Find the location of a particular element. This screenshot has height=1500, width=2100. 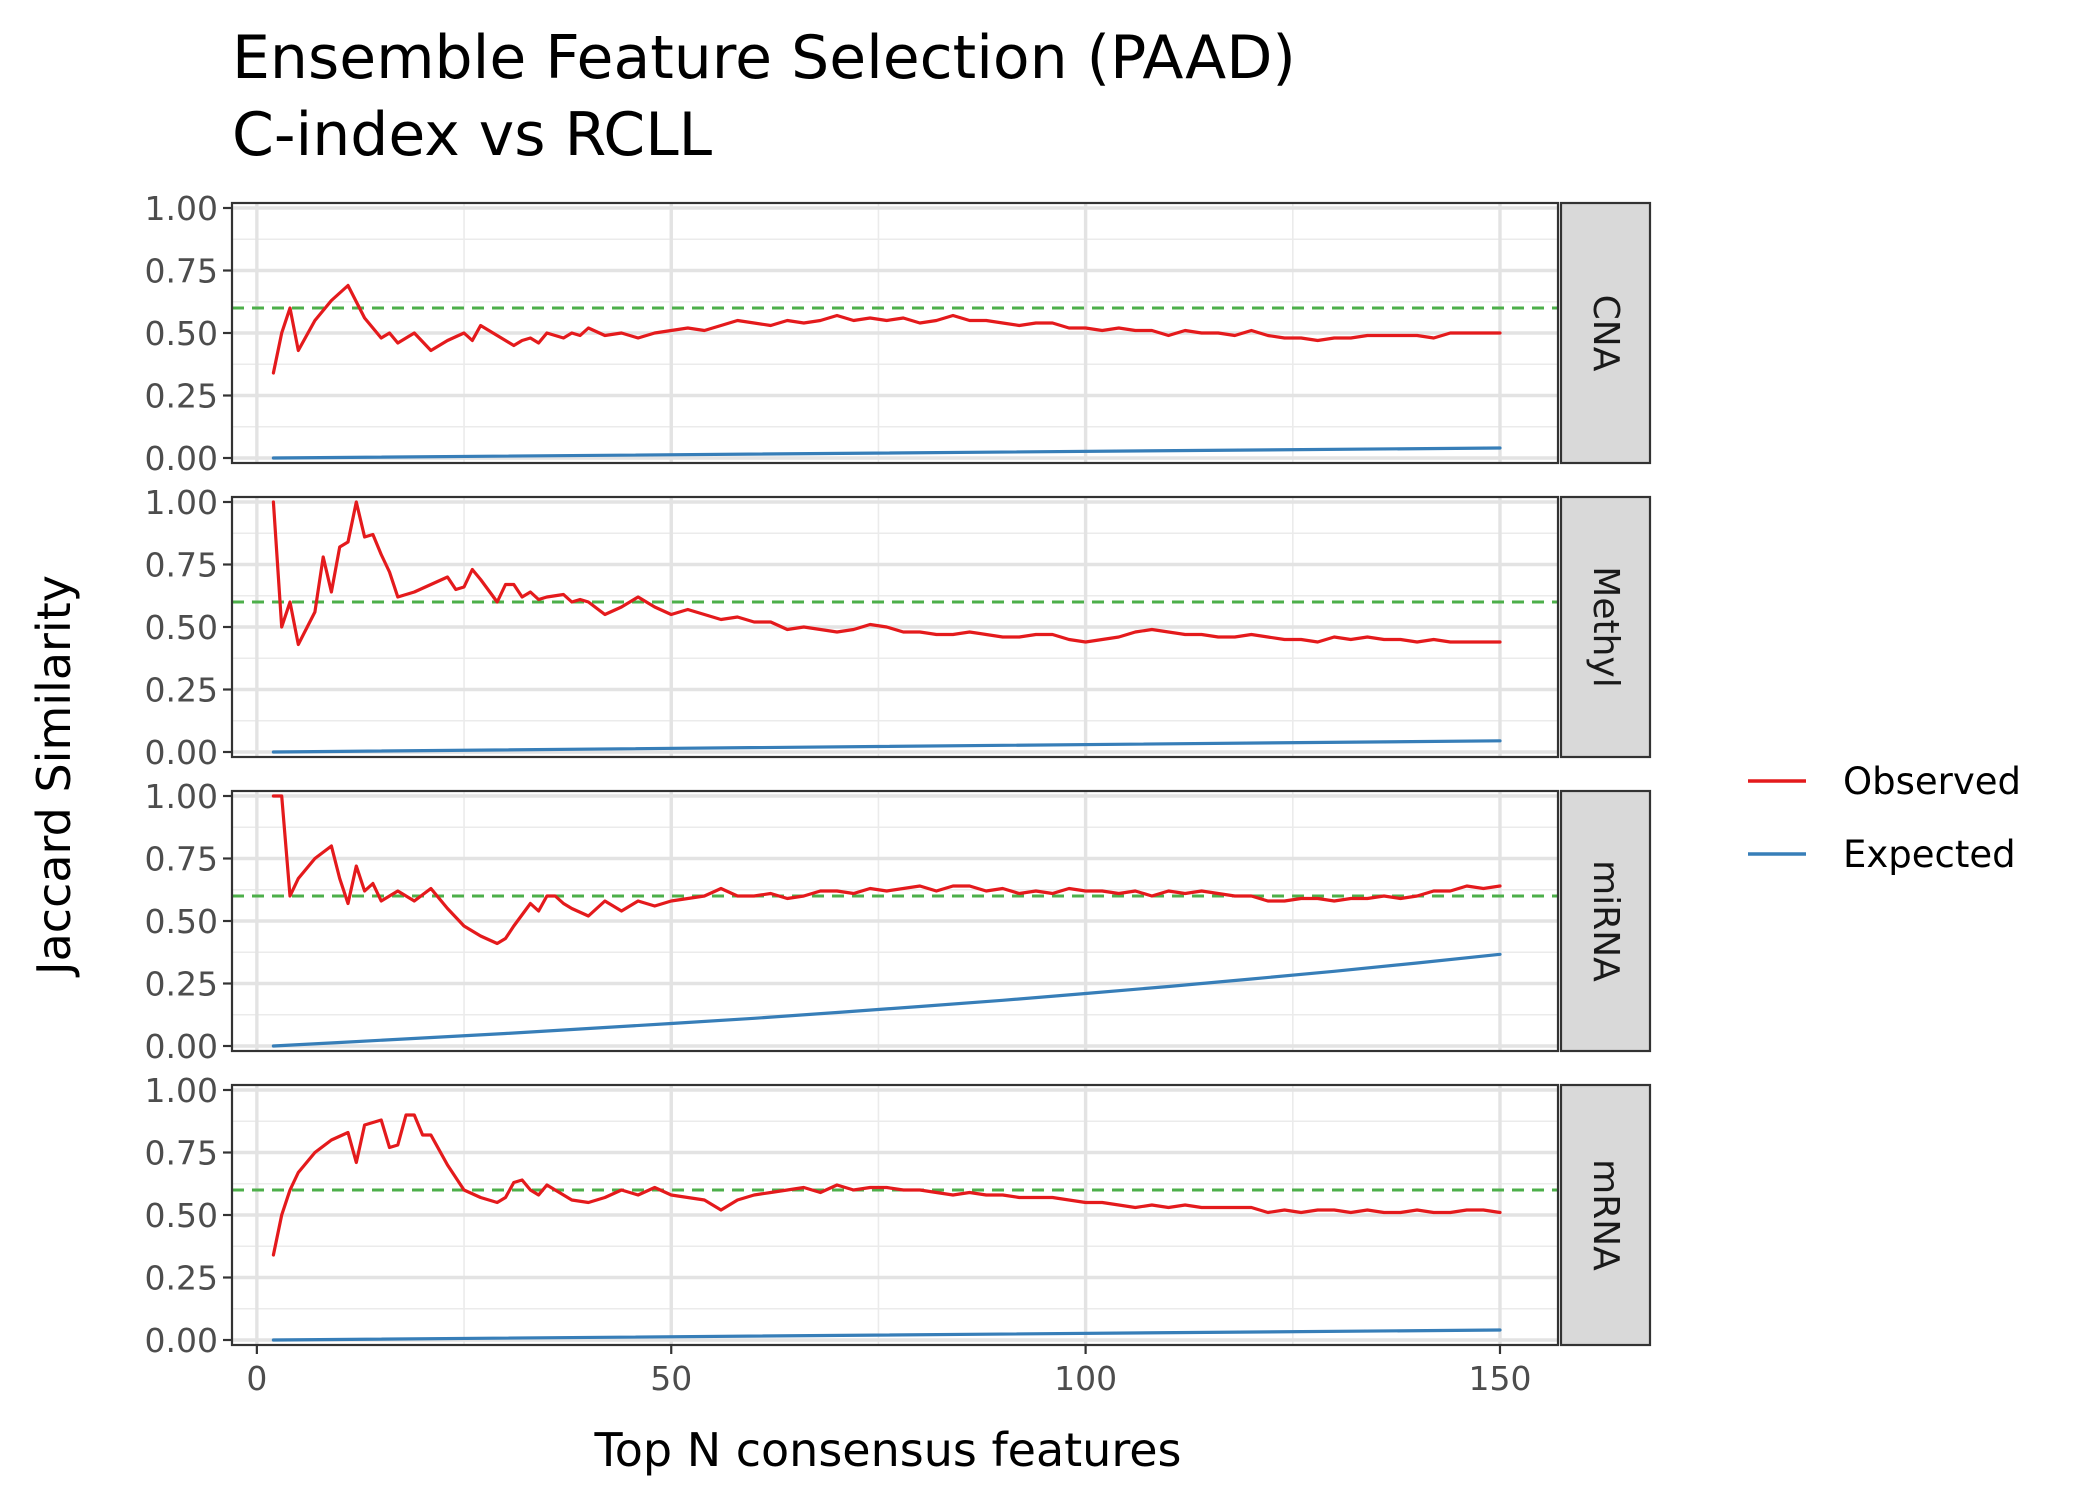

legend-label-expected: Expected is located at coordinates (1929, 854).